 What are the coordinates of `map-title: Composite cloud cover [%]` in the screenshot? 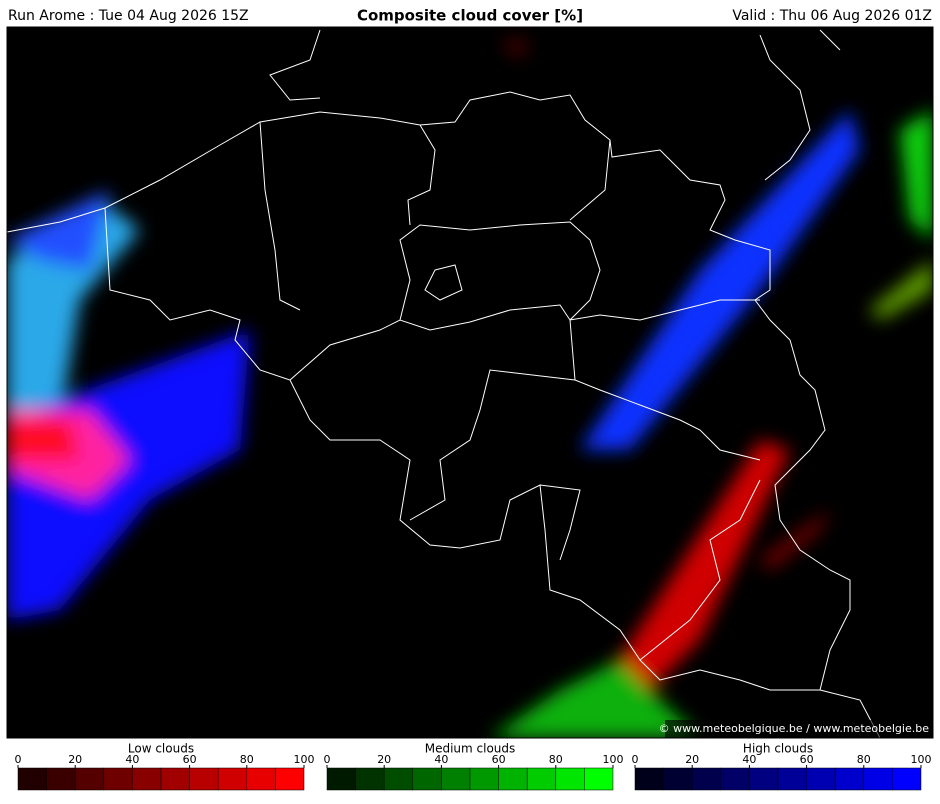 It's located at (470, 16).